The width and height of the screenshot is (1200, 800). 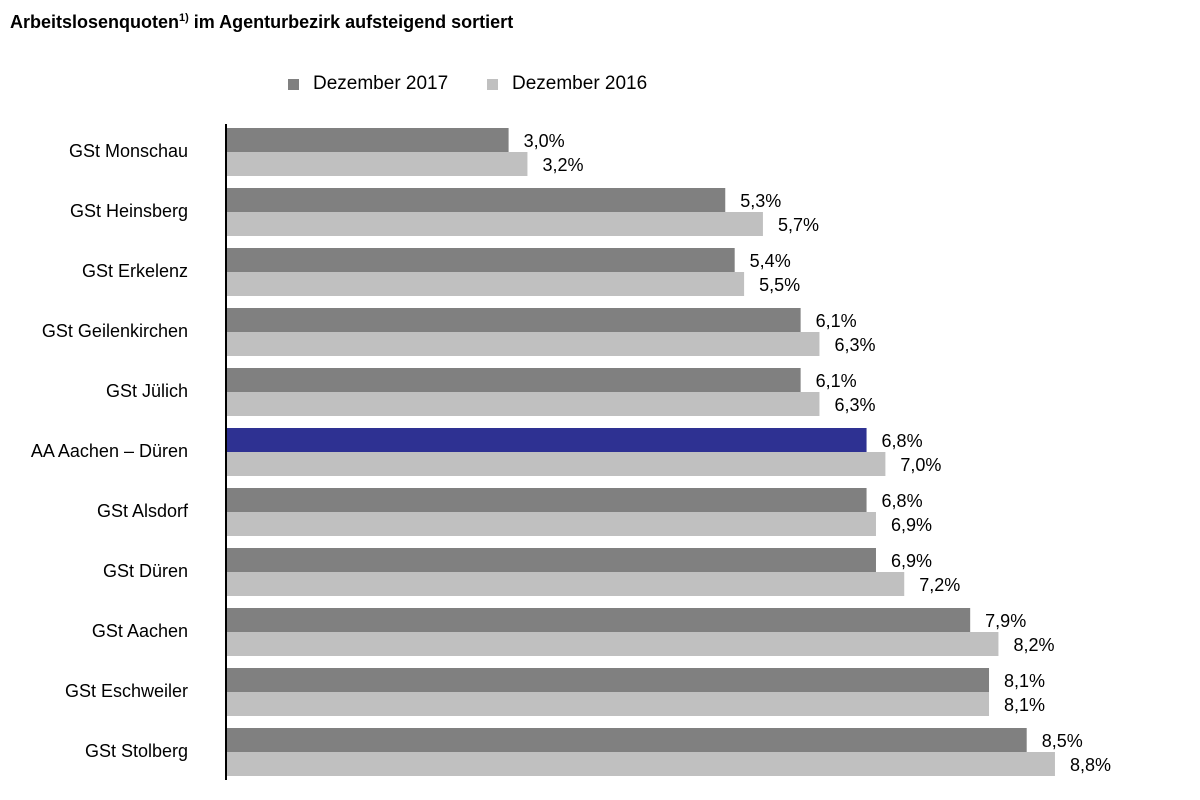 I want to click on bar-gst-geilenkirchen-dezember-2017, so click(x=513, y=320).